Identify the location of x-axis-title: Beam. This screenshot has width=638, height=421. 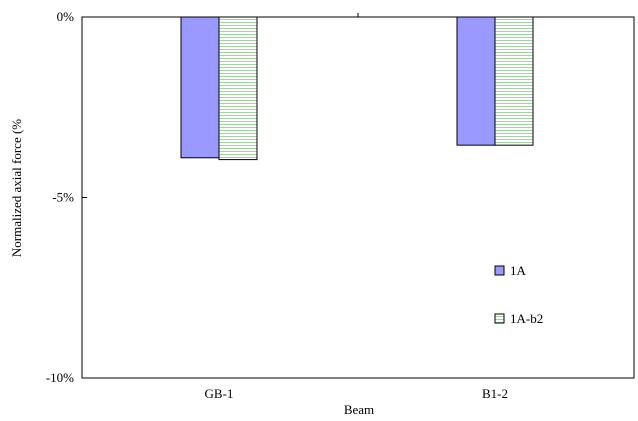
(359, 409).